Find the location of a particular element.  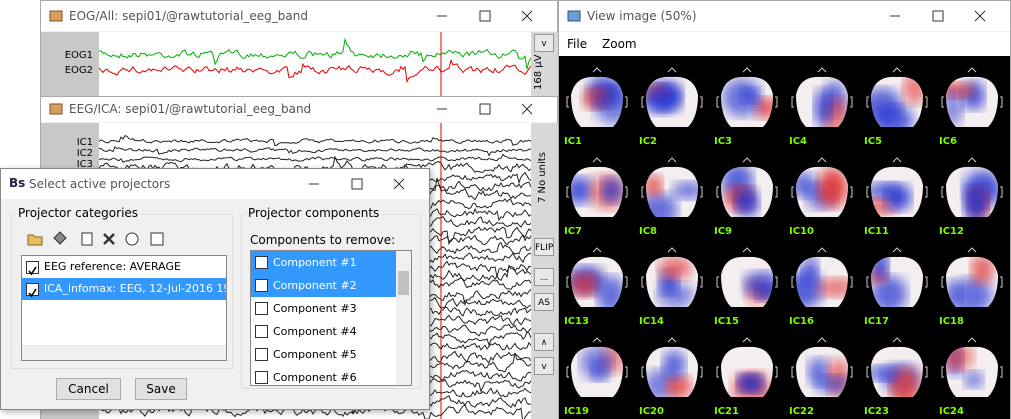

list-row: Component #2 is located at coordinates (323, 285).